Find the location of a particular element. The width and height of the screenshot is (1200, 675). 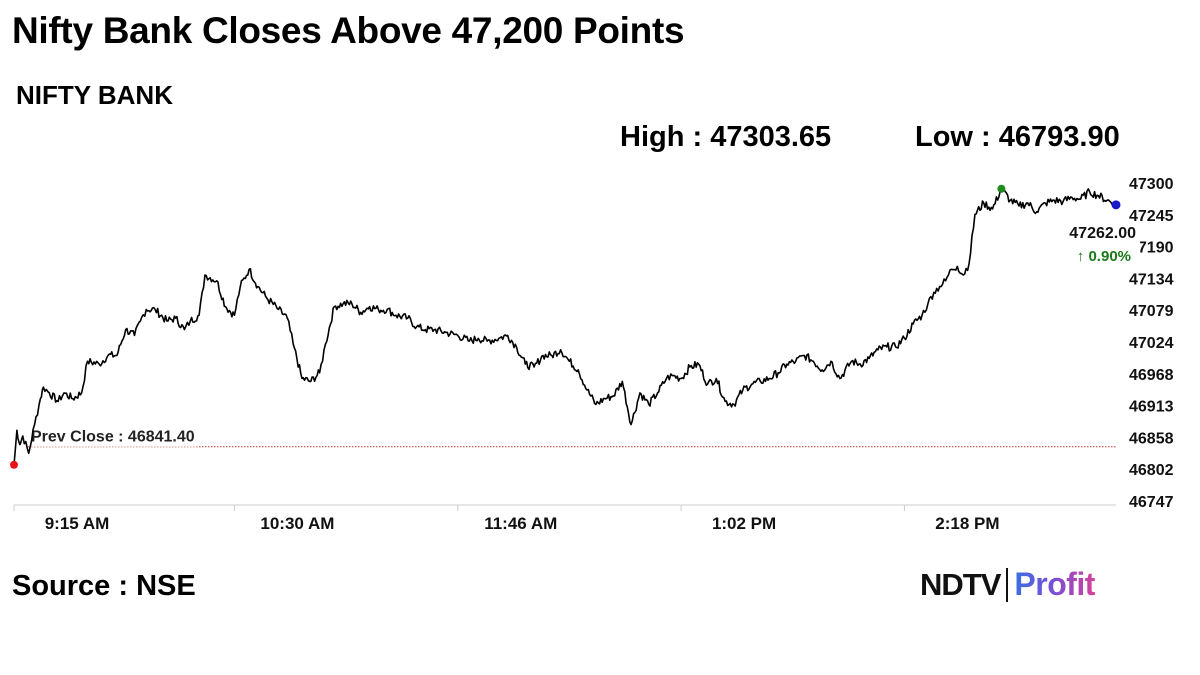

prev-close-label: Prev Close : 46841.40 is located at coordinates (113, 437).